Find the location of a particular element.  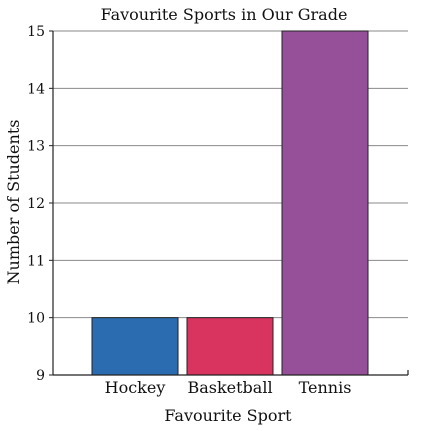

y-axis-label: Number of Students is located at coordinates (13, 202).